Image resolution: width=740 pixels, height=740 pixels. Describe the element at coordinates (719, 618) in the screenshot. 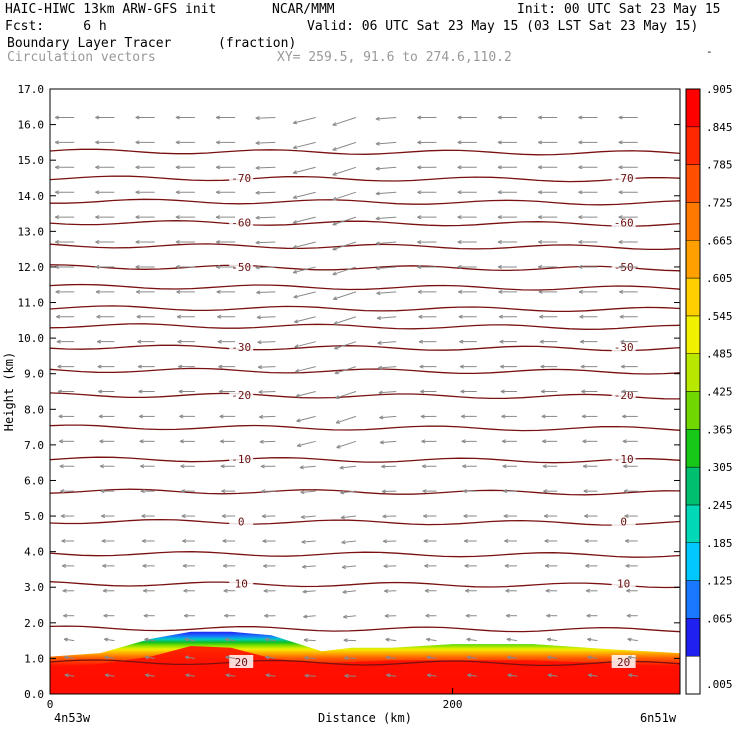

I see `colorbar-label: .065` at that location.